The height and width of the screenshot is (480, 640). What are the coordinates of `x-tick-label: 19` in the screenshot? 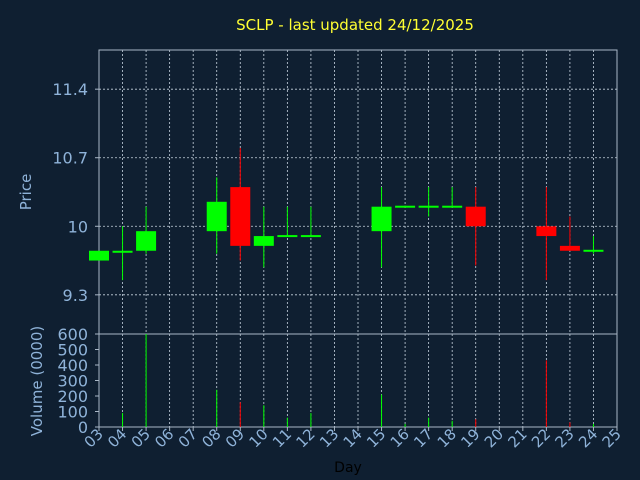 It's located at (470, 438).